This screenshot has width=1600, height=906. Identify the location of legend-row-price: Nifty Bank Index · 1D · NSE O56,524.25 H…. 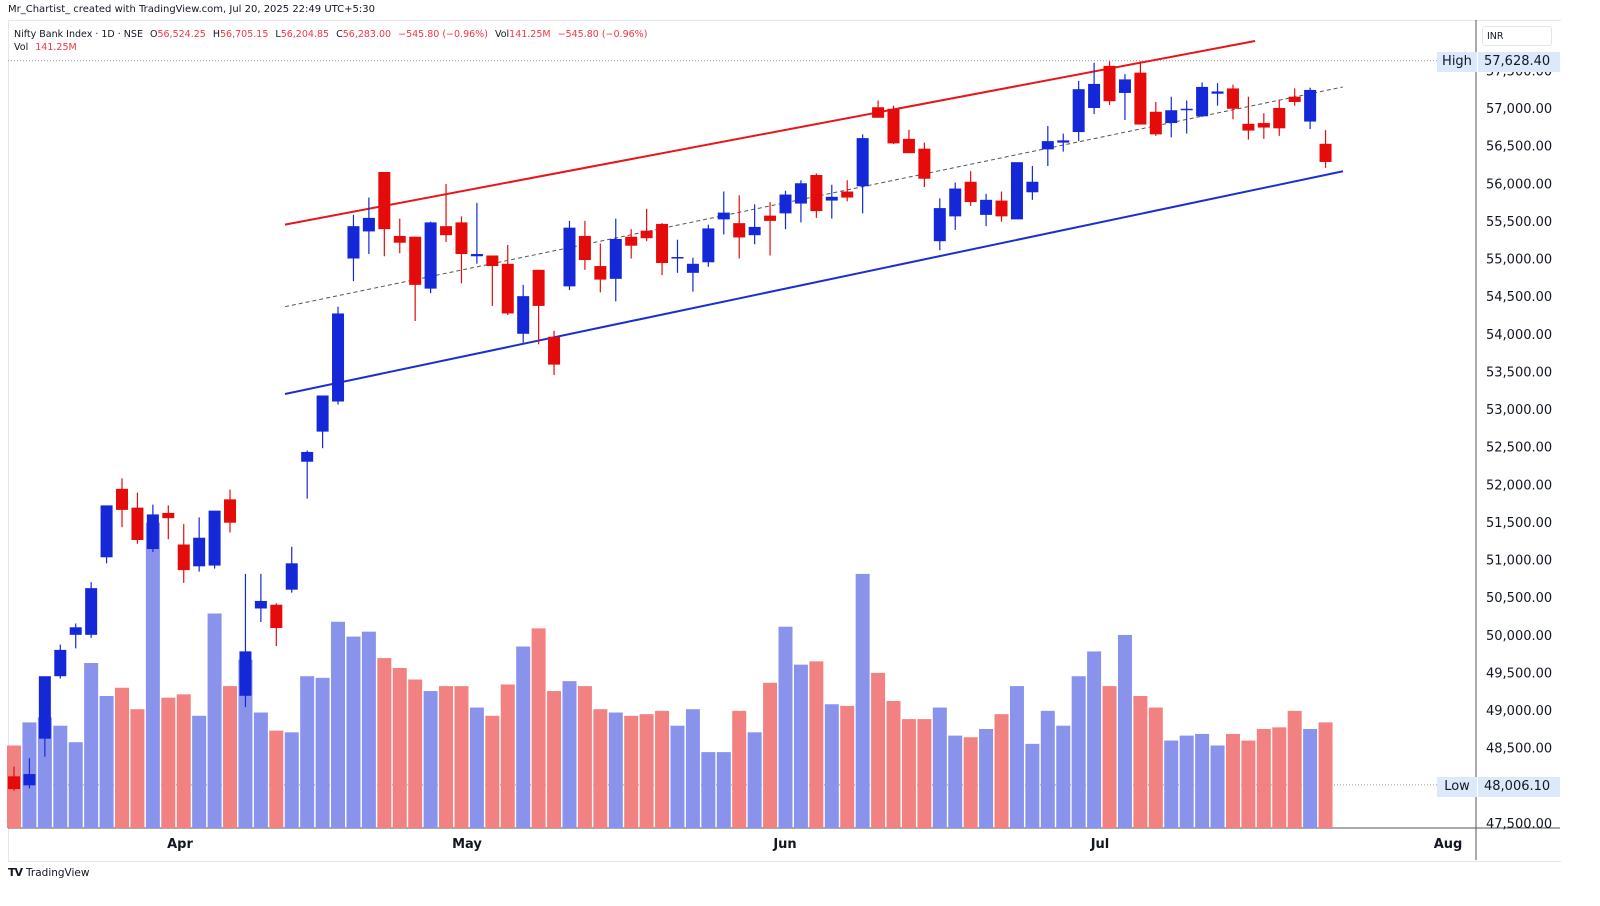
(332, 34).